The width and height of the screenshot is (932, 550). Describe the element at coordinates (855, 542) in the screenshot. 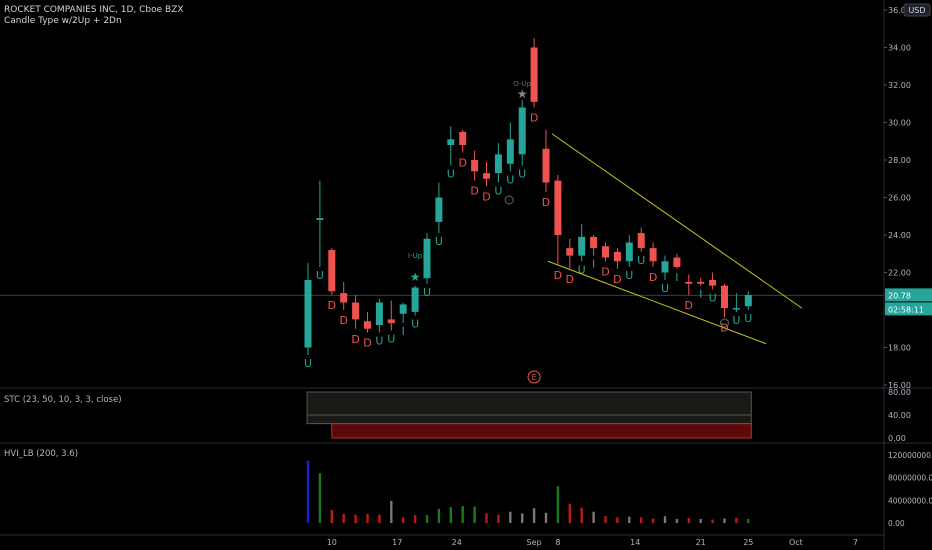

I see `time-tick-label: 7` at that location.